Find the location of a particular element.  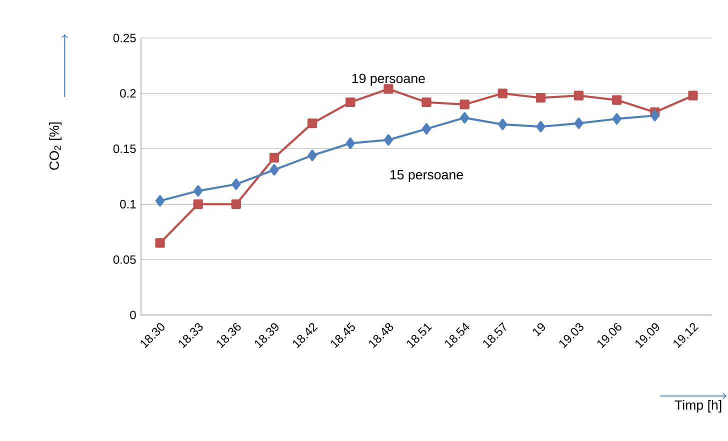

y-tick-label: 0.05 is located at coordinates (124, 259).